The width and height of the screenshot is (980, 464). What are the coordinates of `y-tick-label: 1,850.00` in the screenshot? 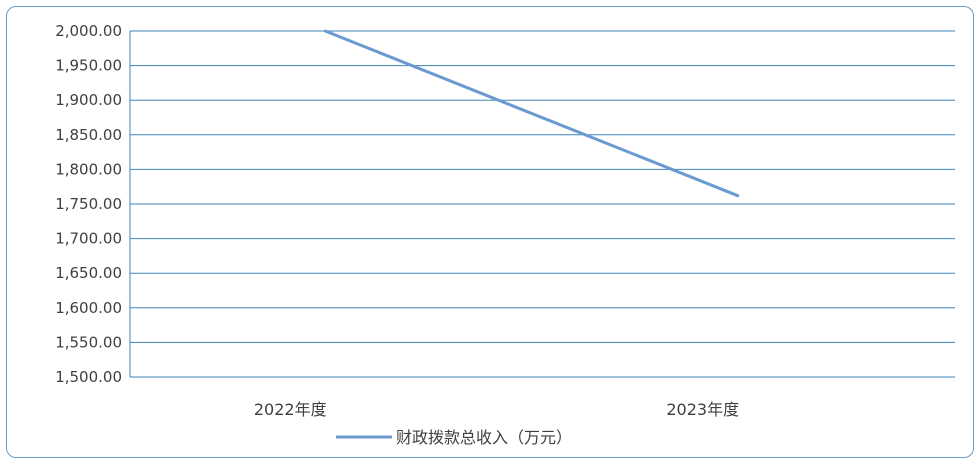 It's located at (88, 135).